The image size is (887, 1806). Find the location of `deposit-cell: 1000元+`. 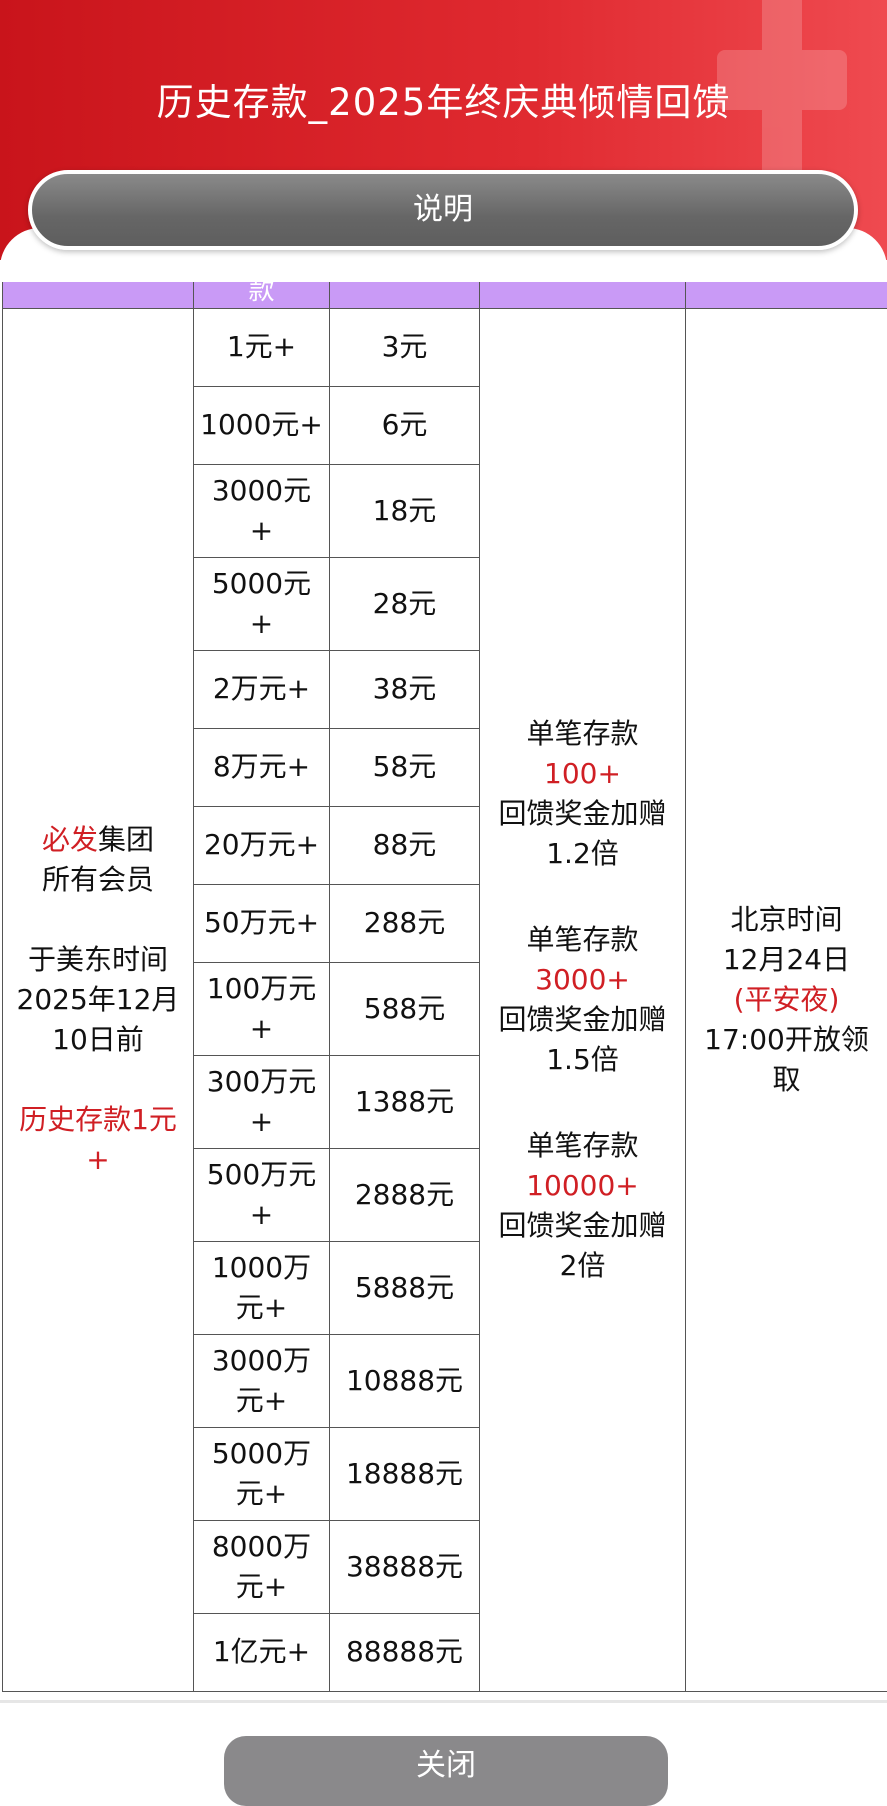

deposit-cell: 1000元+ is located at coordinates (262, 425).